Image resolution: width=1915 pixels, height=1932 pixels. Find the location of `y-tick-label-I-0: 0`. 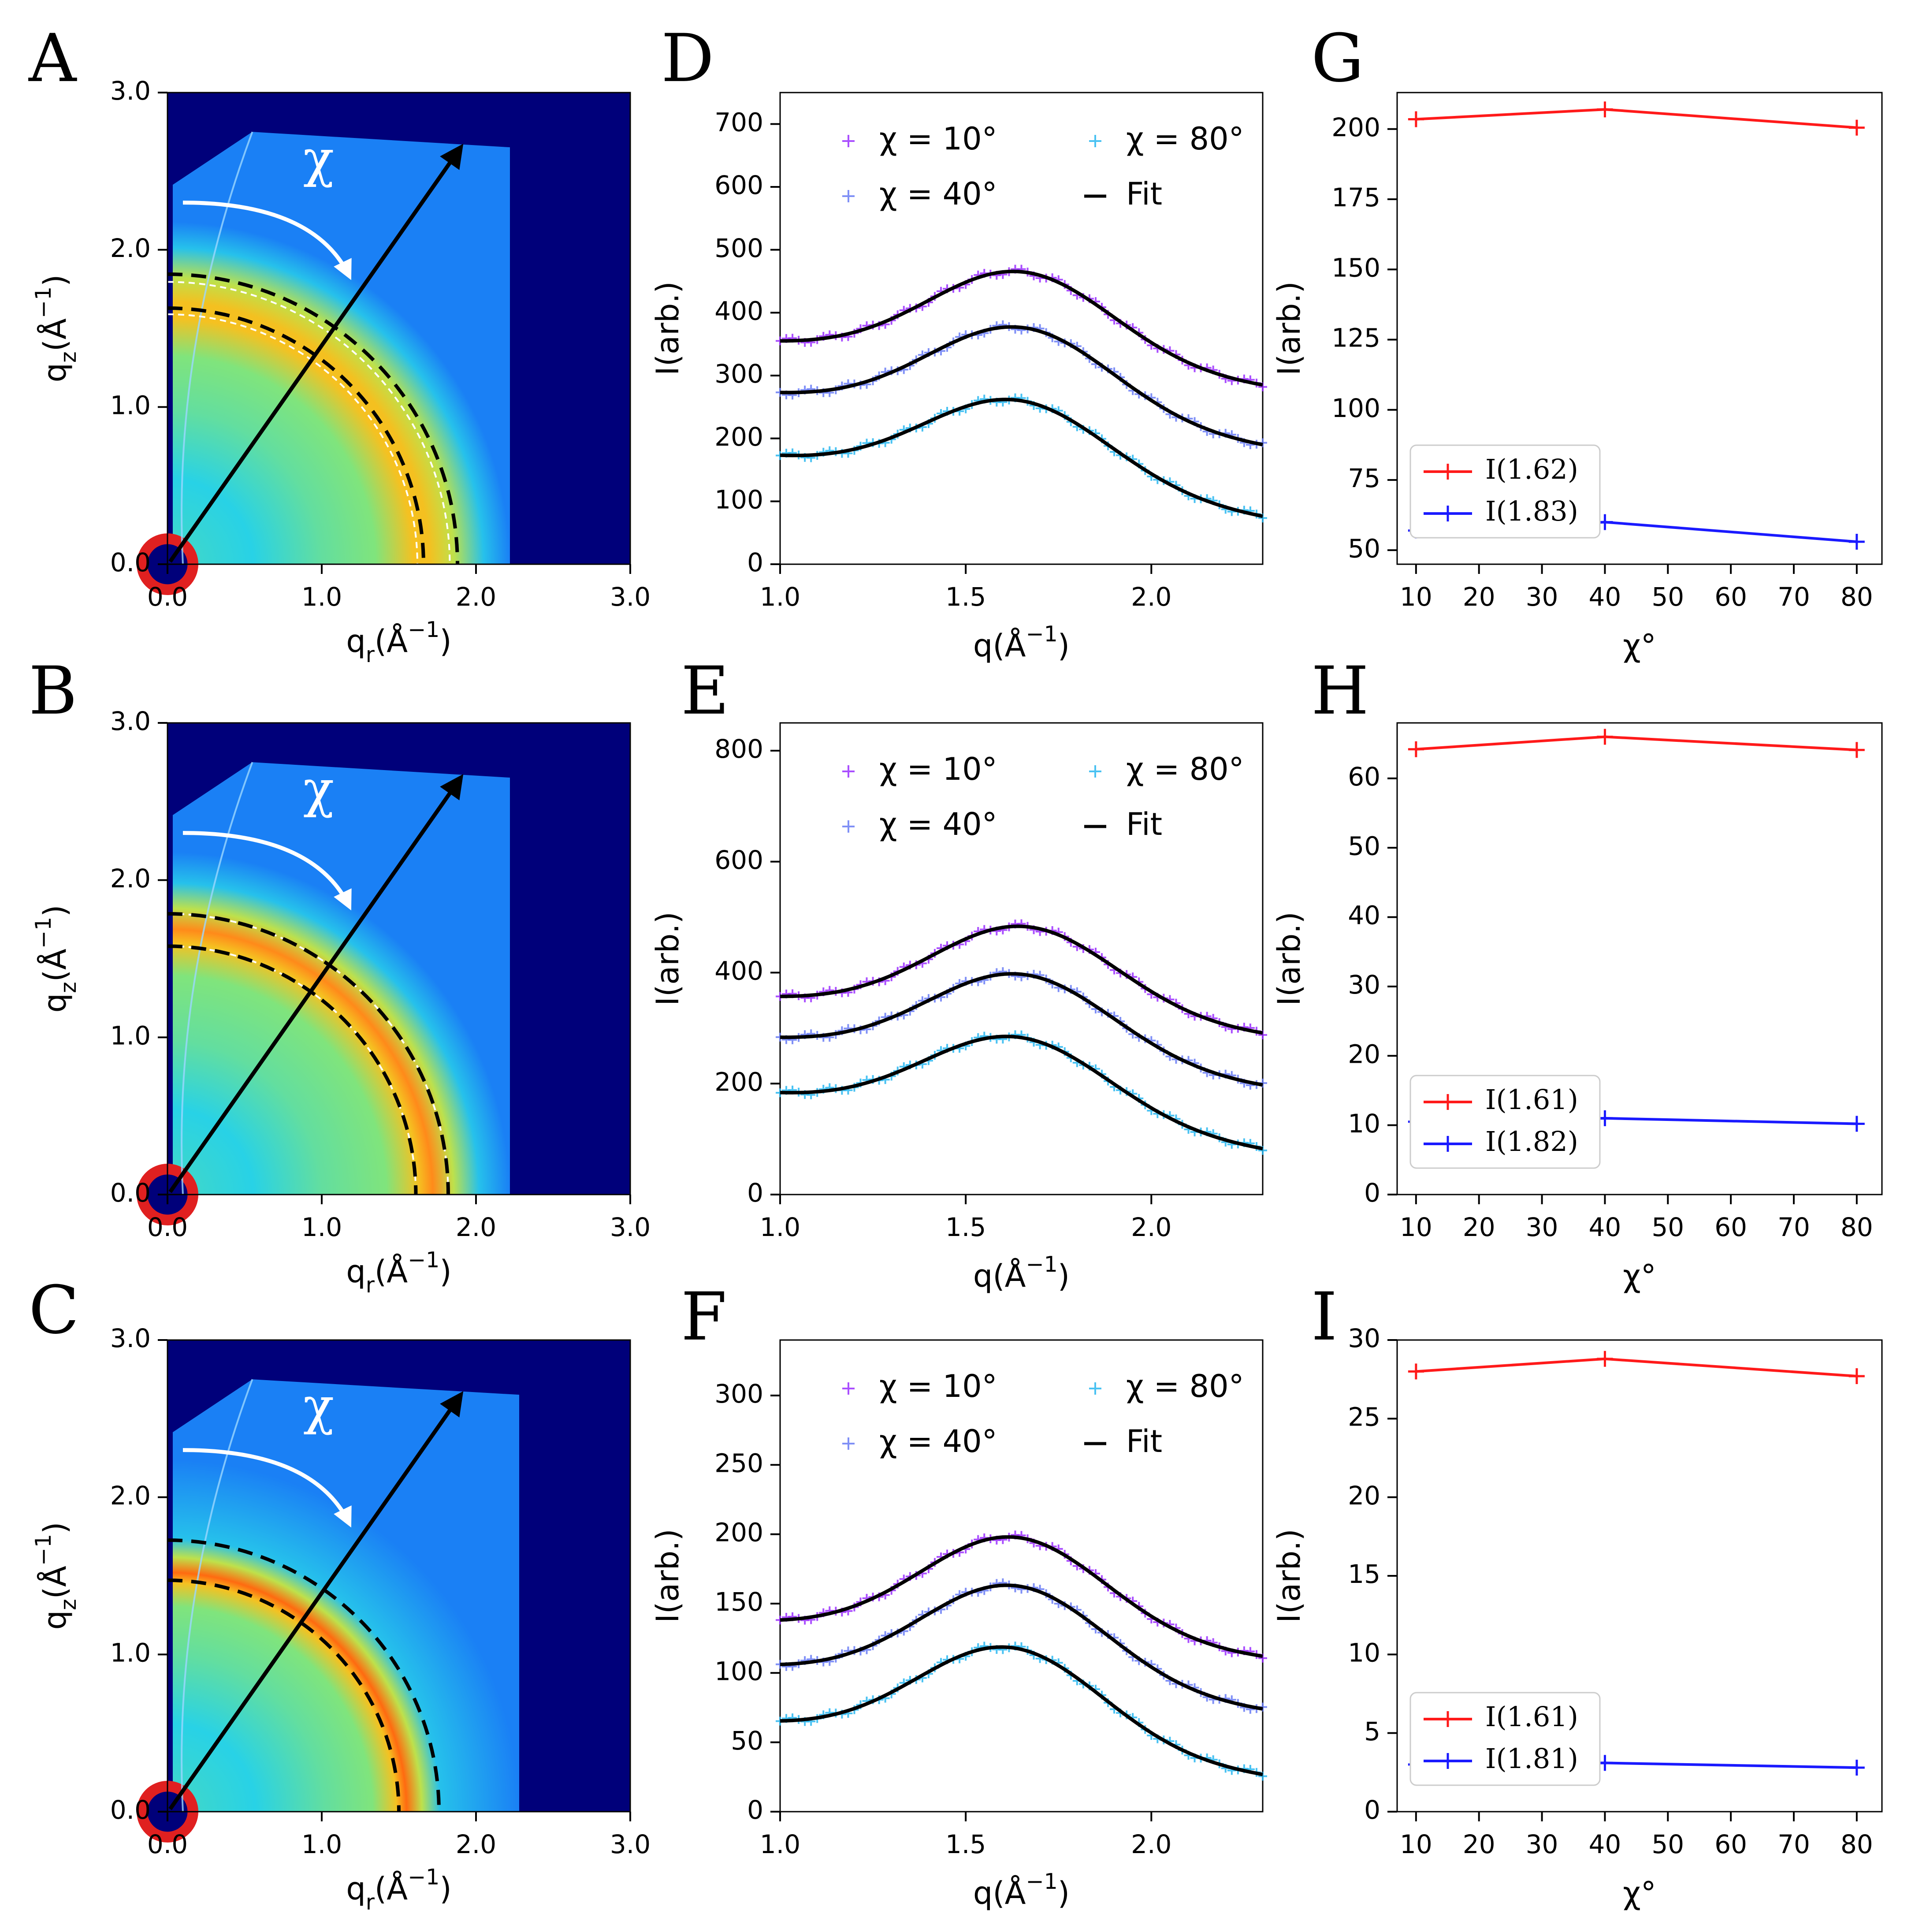

y-tick-label-I-0: 0 is located at coordinates (1372, 1810).